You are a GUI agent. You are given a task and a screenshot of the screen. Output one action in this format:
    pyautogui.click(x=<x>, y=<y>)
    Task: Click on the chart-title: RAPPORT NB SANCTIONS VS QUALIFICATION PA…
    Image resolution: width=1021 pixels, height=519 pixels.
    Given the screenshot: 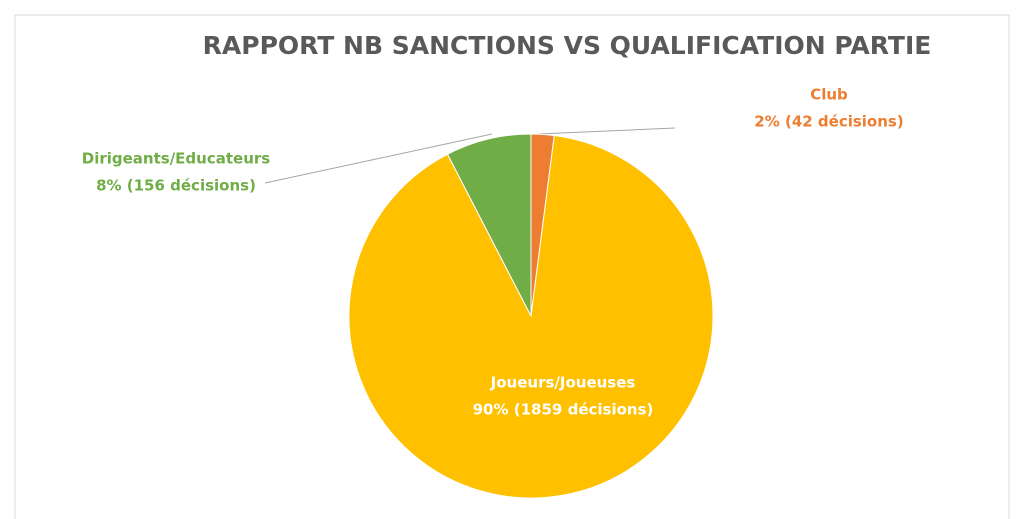 What is the action you would take?
    pyautogui.click(x=567, y=45)
    